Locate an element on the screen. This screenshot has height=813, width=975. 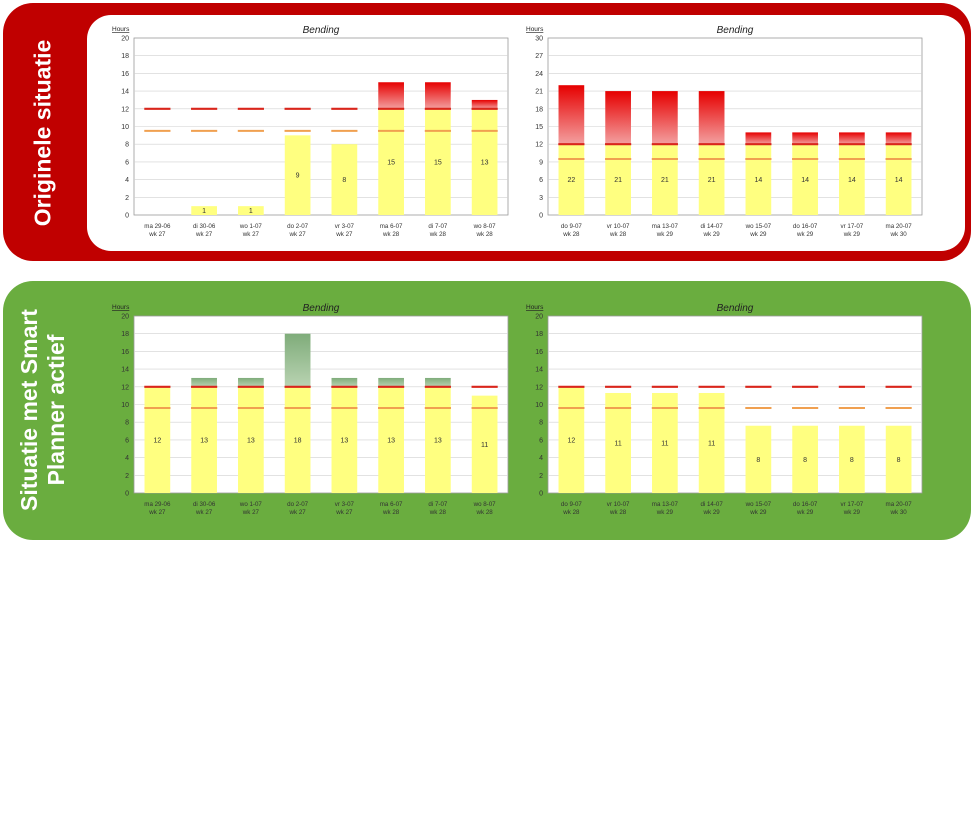
data-label: 14 is located at coordinates (758, 180).